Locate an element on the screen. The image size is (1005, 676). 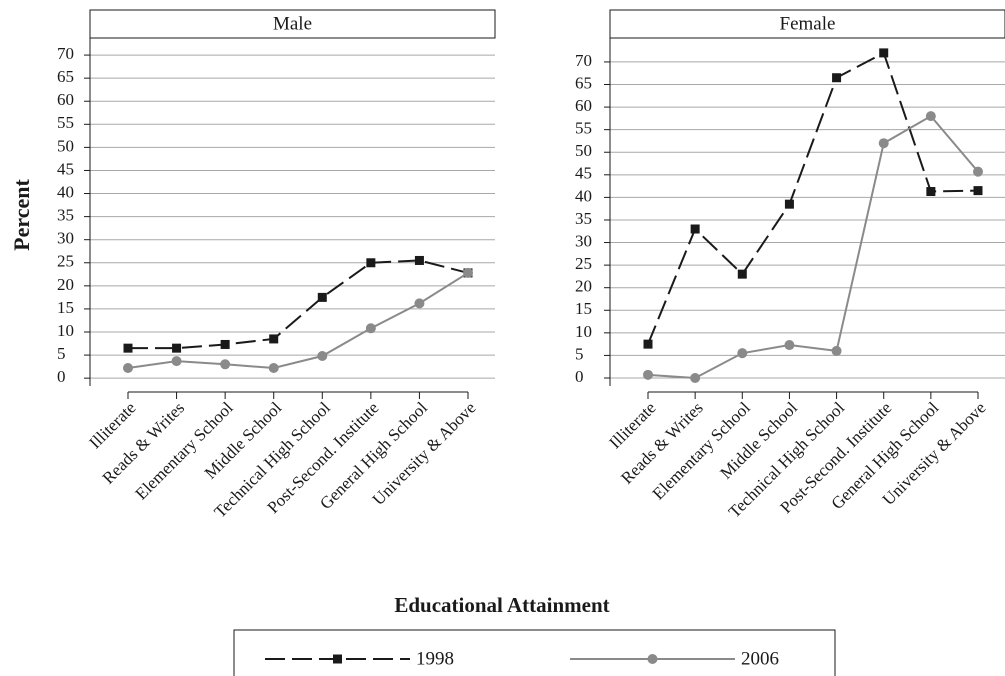
legend-label: 2006 is located at coordinates (760, 658).